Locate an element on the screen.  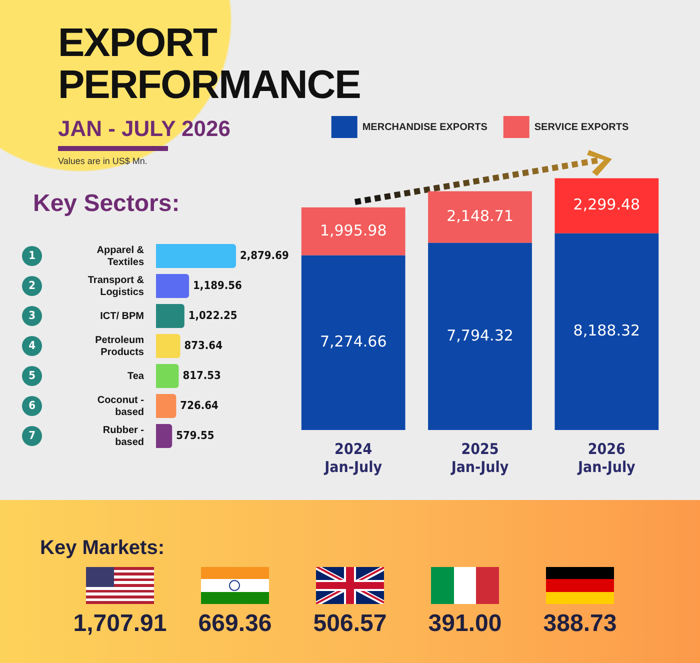
legend-label: MERCHANDISE EXPORTS is located at coordinates (425, 127).